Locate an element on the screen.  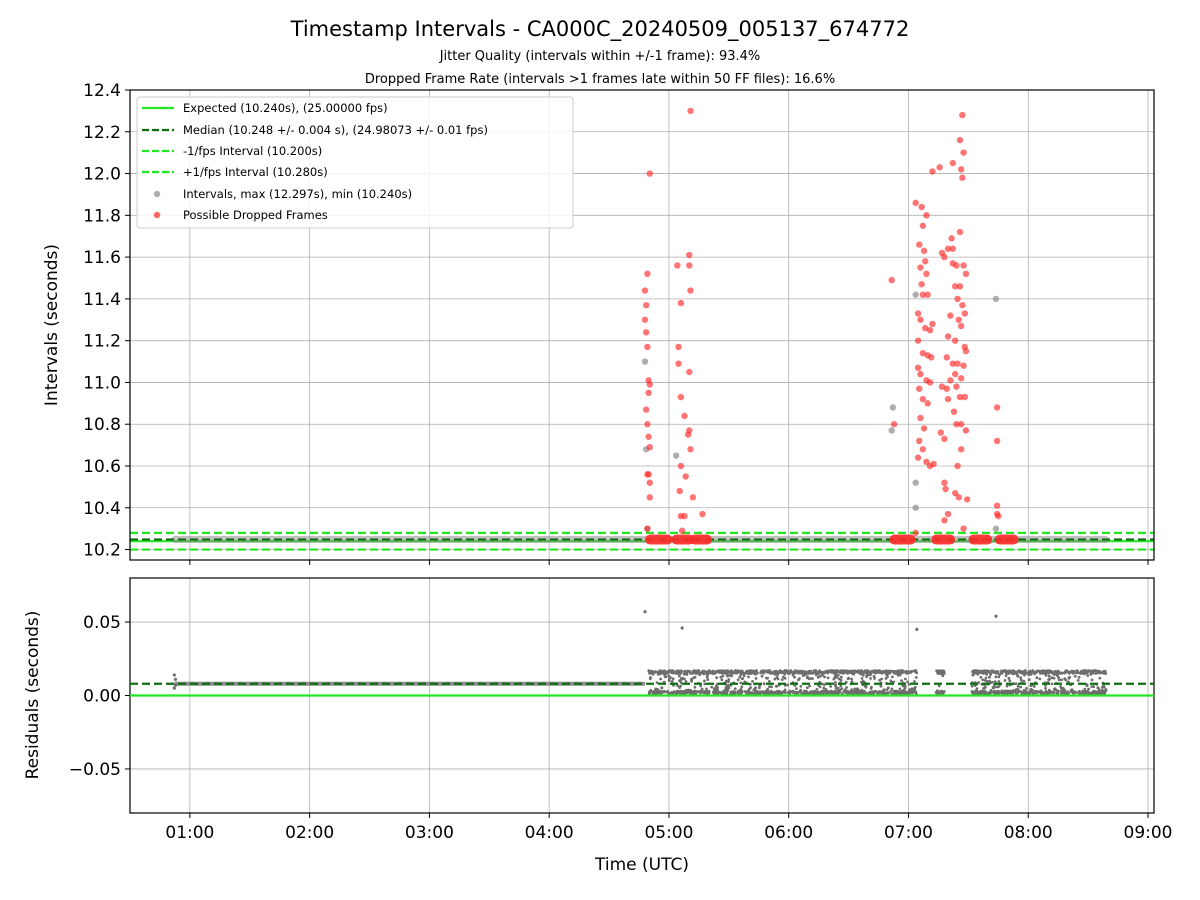
legend-expected-label: Expected (10.240s), (25.00000 fps) is located at coordinates (285, 108).